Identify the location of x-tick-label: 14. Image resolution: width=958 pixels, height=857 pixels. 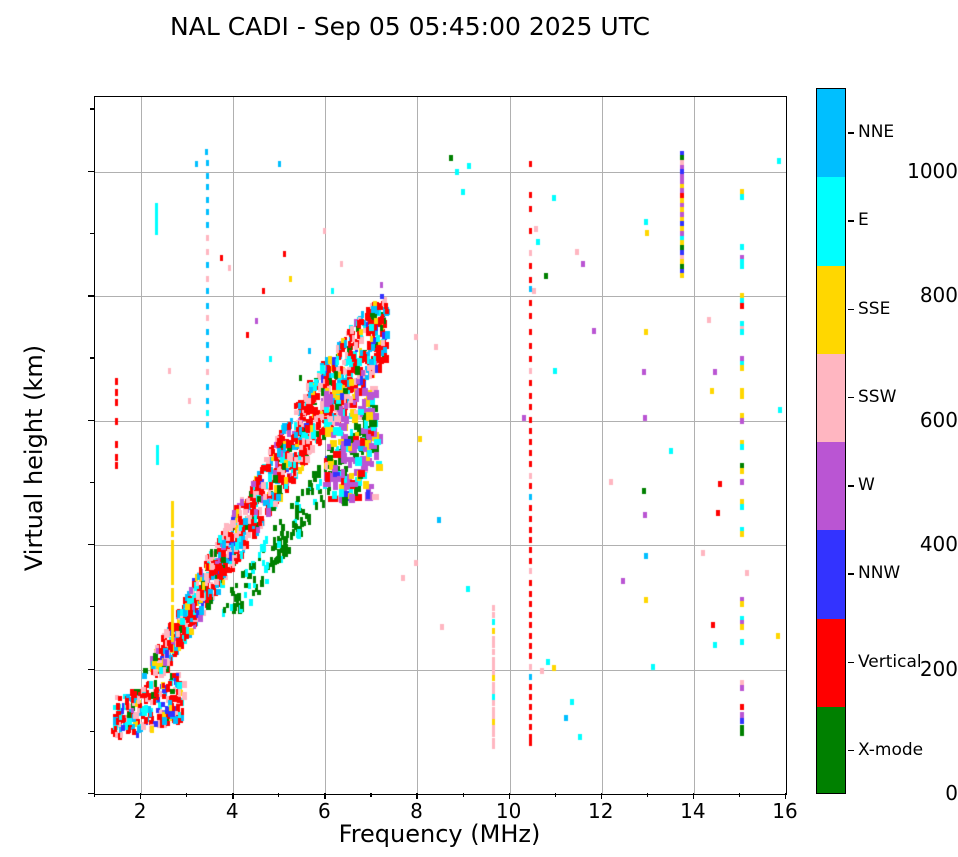
(693, 811).